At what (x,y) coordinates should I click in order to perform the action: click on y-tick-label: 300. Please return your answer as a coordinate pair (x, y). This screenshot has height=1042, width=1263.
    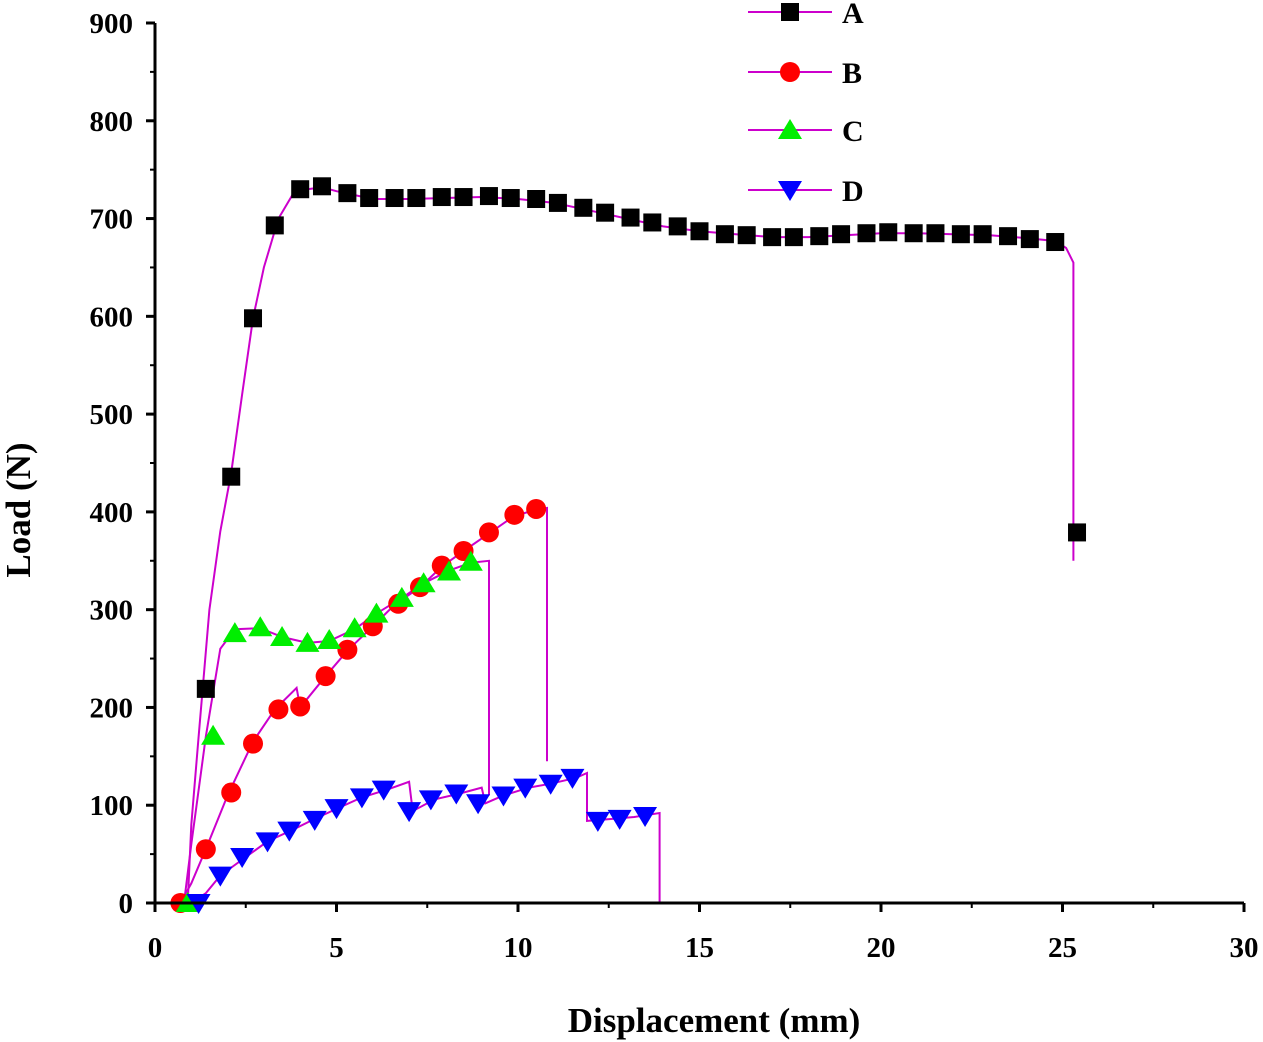
    Looking at the image, I should click on (112, 611).